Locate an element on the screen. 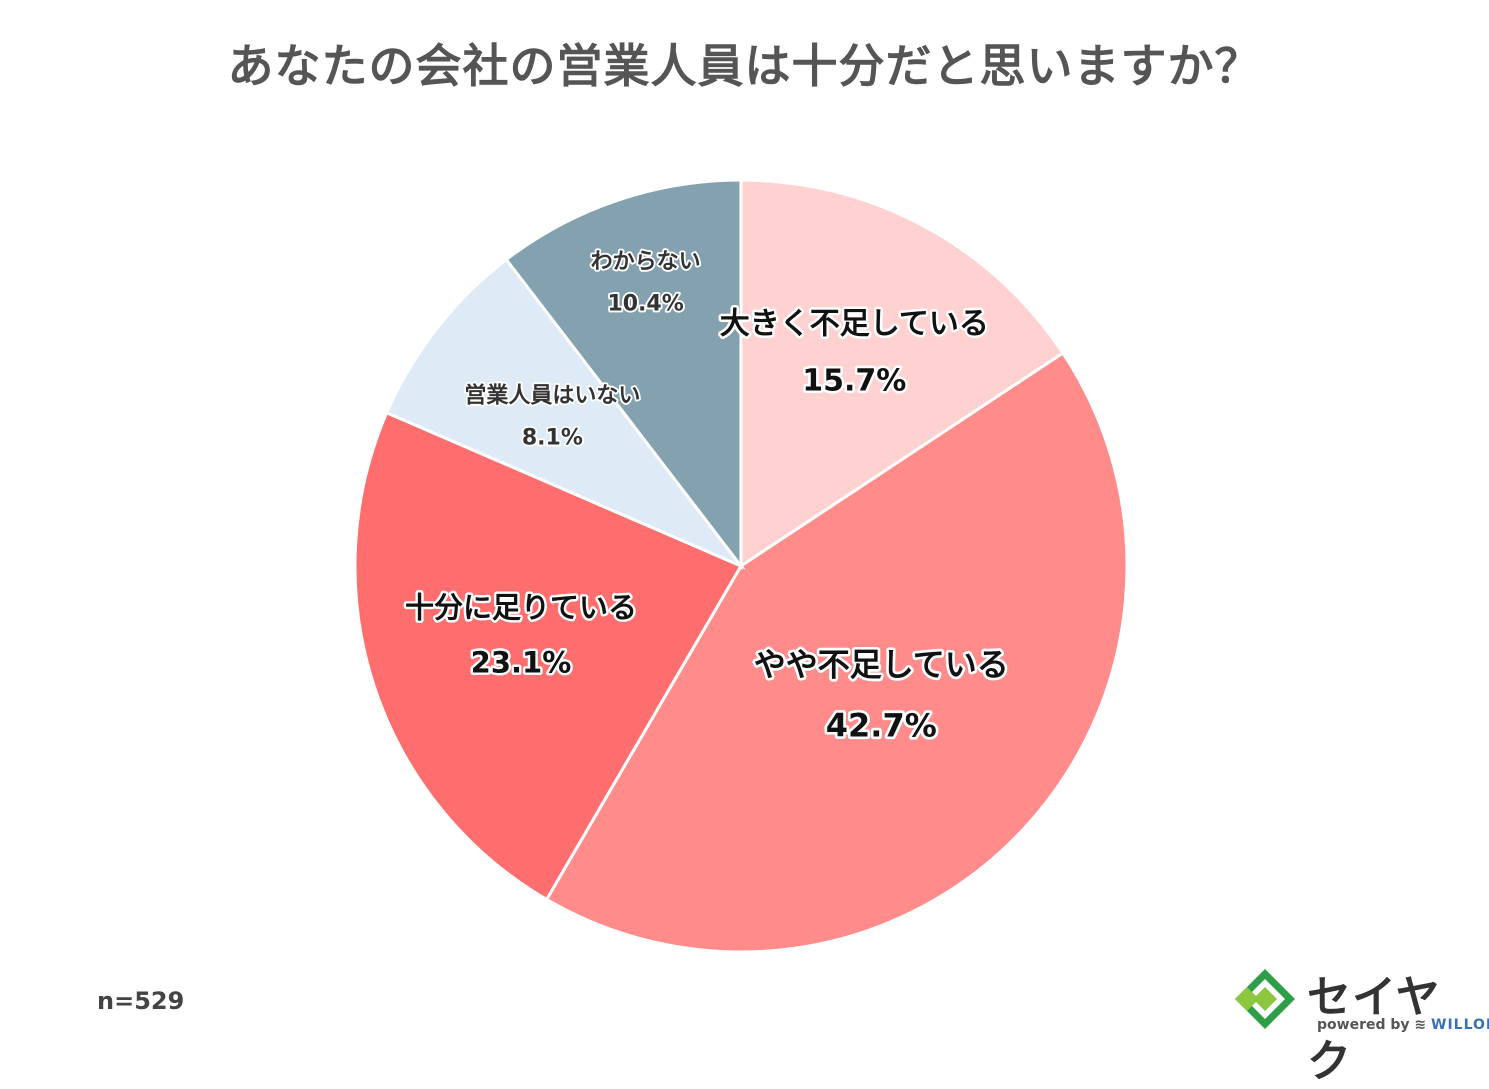  brand-logo: セイヤク powered by ≋ WILLOF is located at coordinates (1361, 1026).